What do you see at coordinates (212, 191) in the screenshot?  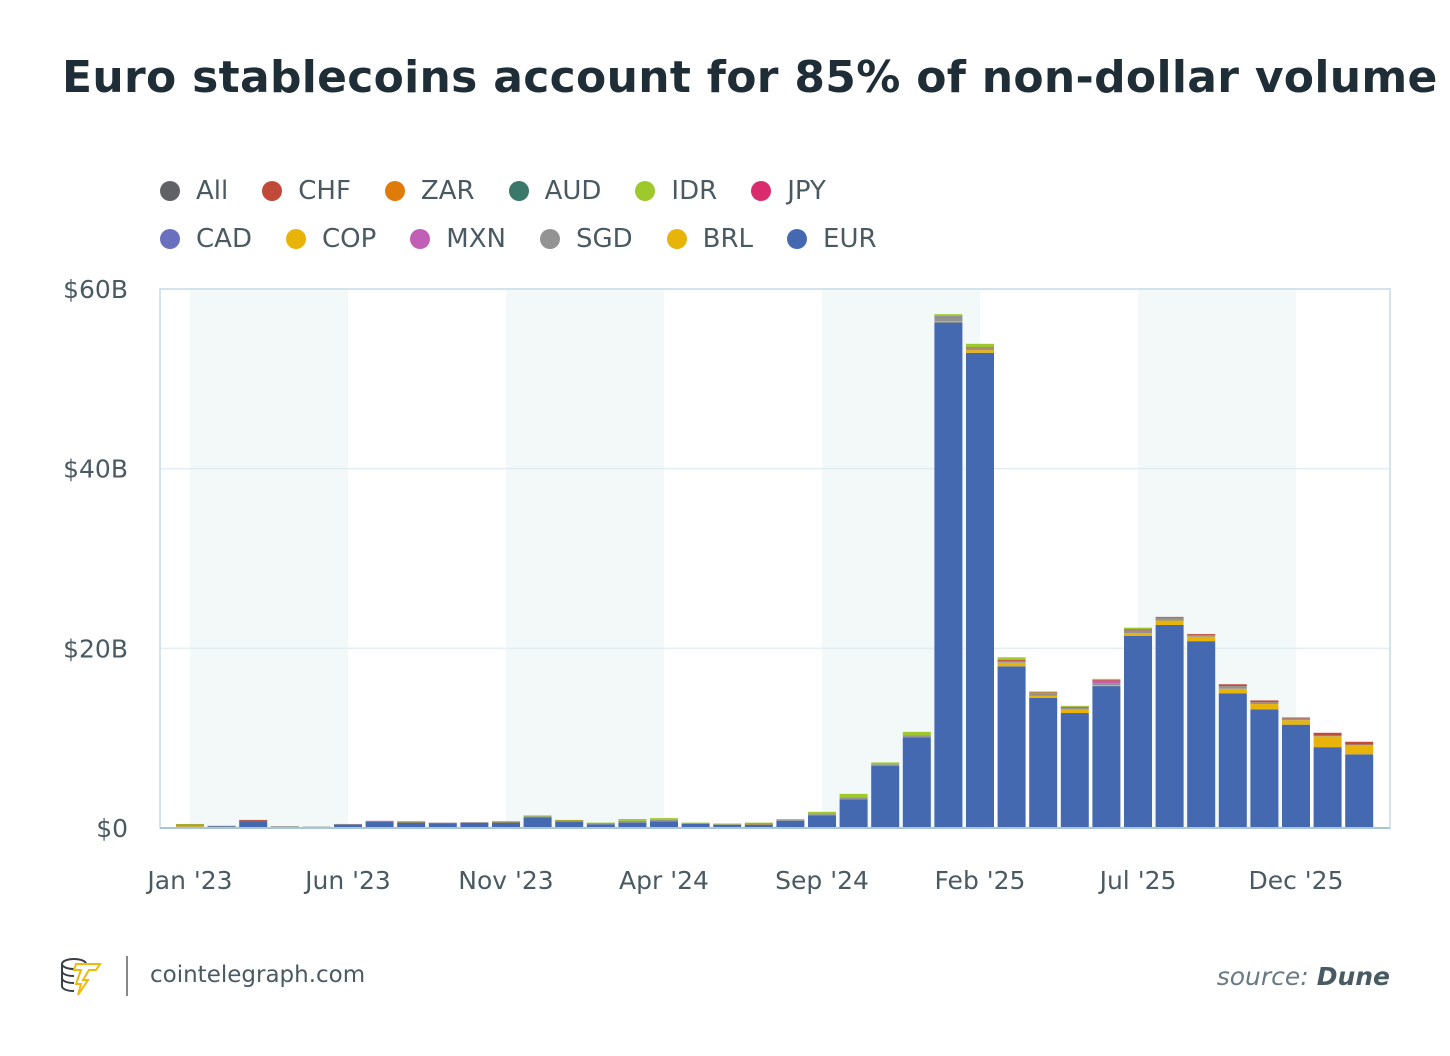 I see `legend-label: All` at bounding box center [212, 191].